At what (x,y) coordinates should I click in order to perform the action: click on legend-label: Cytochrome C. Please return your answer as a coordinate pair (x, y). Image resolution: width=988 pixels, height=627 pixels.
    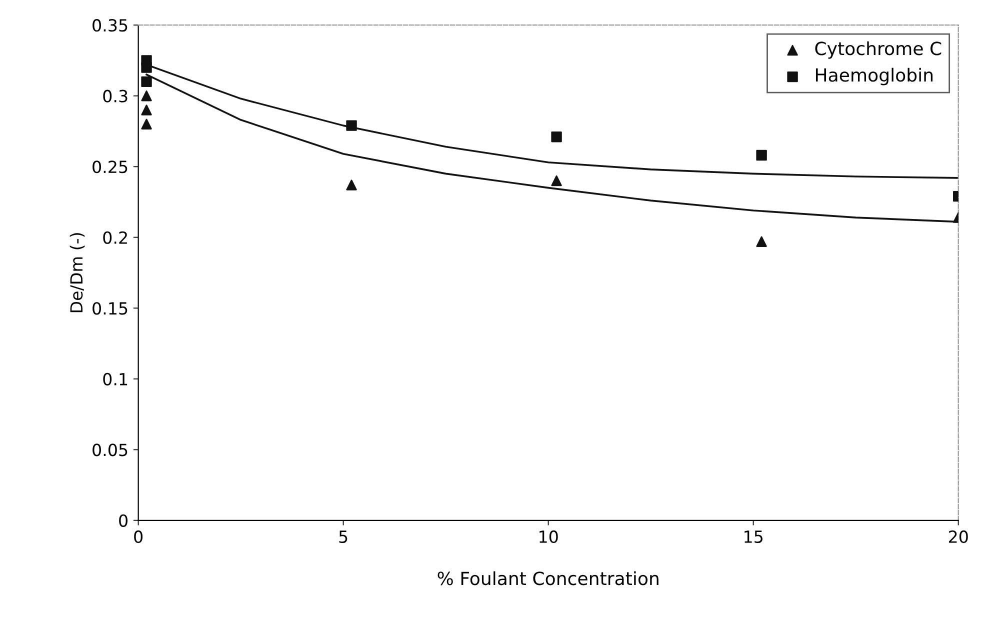
    Looking at the image, I should click on (878, 50).